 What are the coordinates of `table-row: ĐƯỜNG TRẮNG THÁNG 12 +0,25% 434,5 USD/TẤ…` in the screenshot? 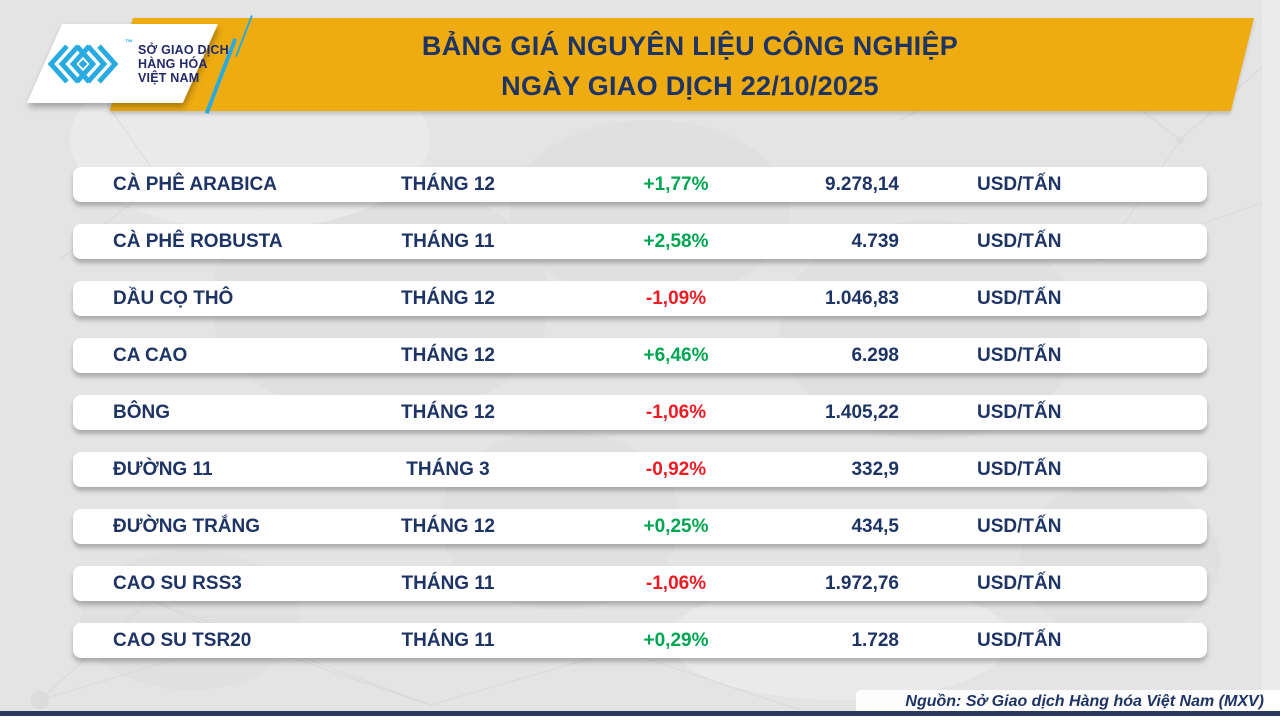 It's located at (640, 526).